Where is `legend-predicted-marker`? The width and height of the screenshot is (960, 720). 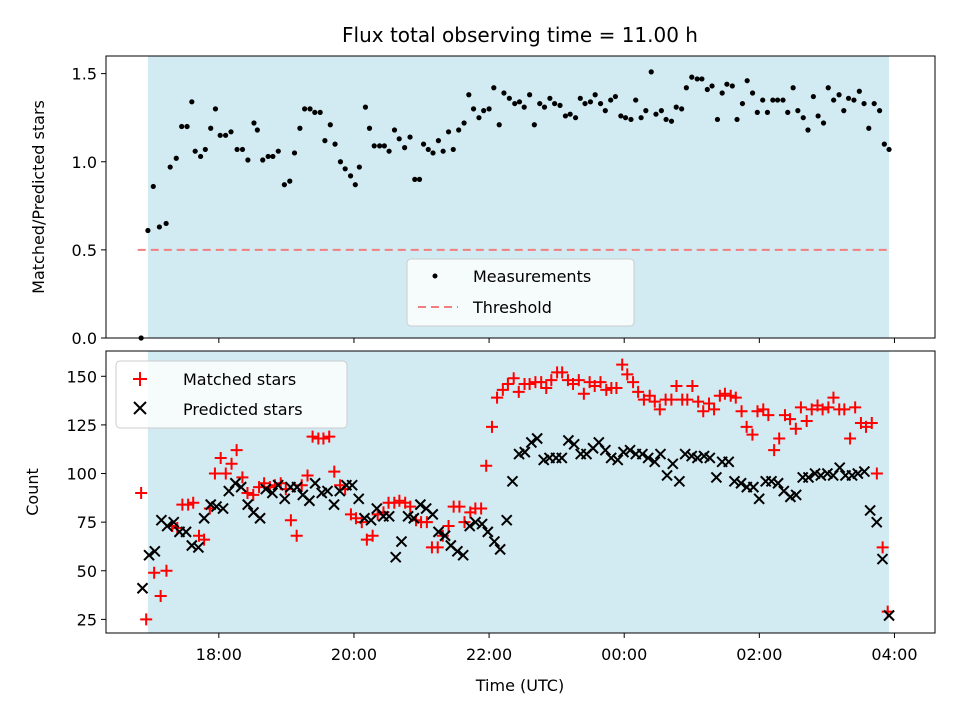
legend-predicted-marker is located at coordinates (140, 408).